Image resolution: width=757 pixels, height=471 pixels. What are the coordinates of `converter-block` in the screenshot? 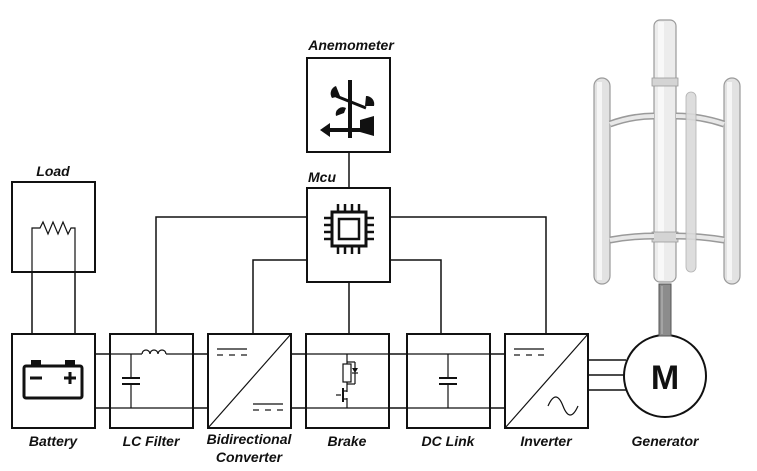 It's located at (249, 381).